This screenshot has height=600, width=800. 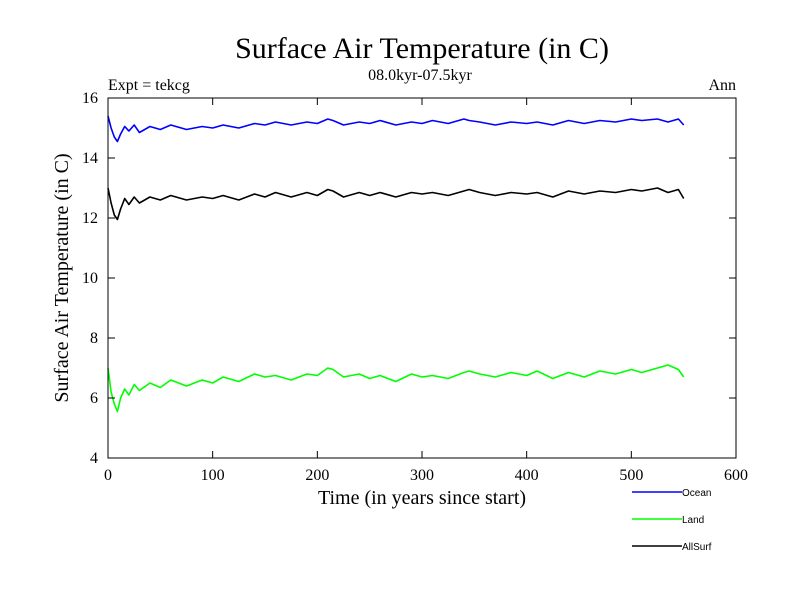 I want to click on legend-label-allsurf: AllSurf, so click(x=697, y=547).